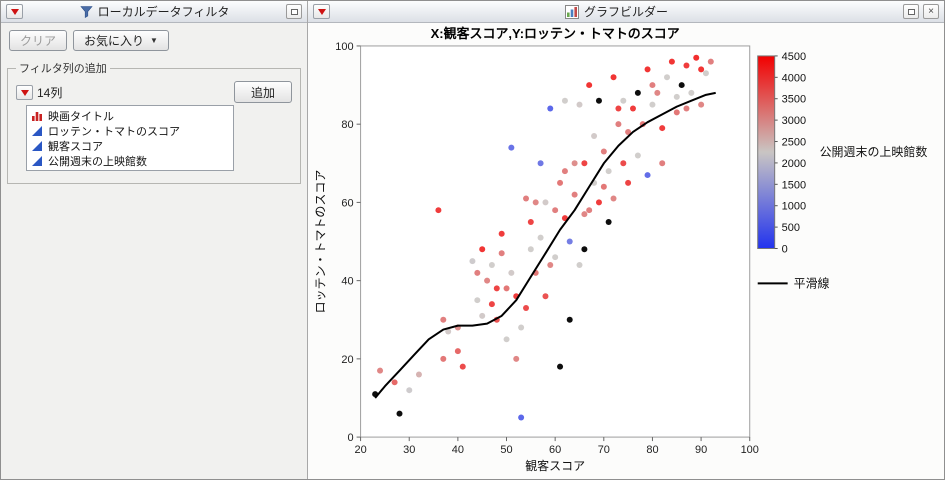  I want to click on list-item: 映画タイトル, so click(130, 115).